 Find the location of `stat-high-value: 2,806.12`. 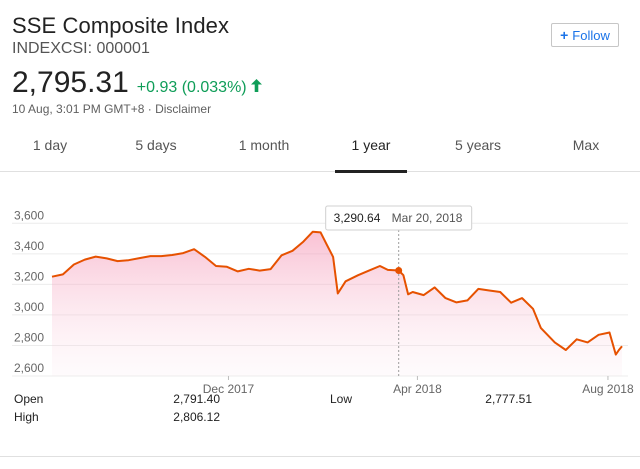

stat-high-value: 2,806.12 is located at coordinates (196, 417).